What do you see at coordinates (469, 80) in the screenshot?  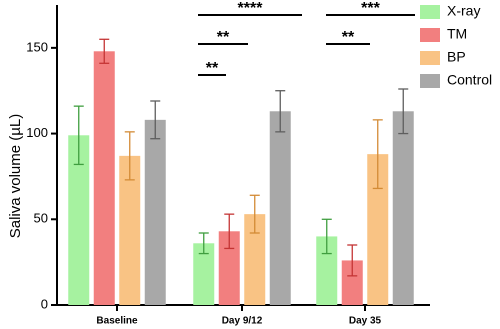 I see `legend-label: Control` at bounding box center [469, 80].